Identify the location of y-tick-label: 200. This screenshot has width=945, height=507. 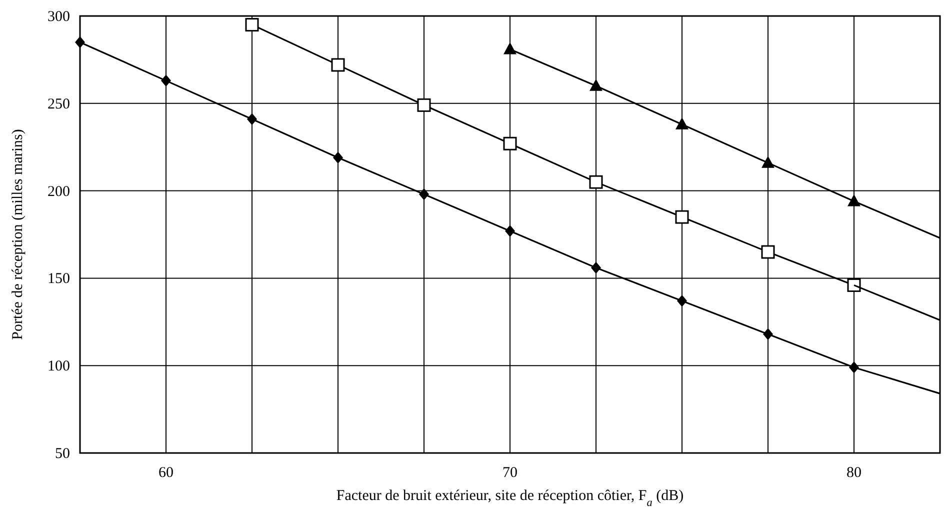
(59, 192).